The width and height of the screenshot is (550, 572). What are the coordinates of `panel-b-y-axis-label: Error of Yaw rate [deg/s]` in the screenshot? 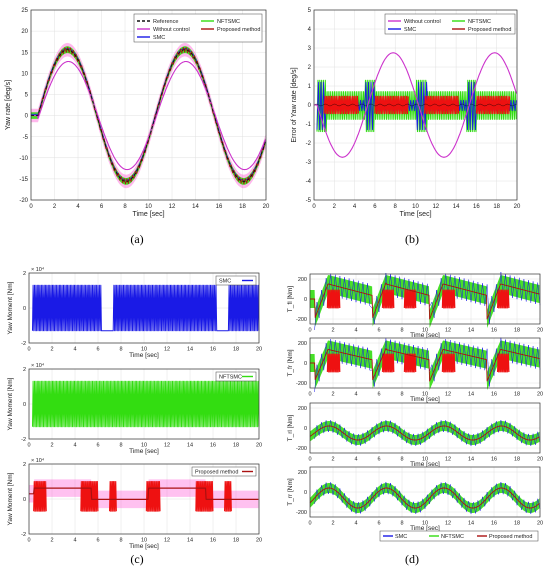 It's located at (294, 104).